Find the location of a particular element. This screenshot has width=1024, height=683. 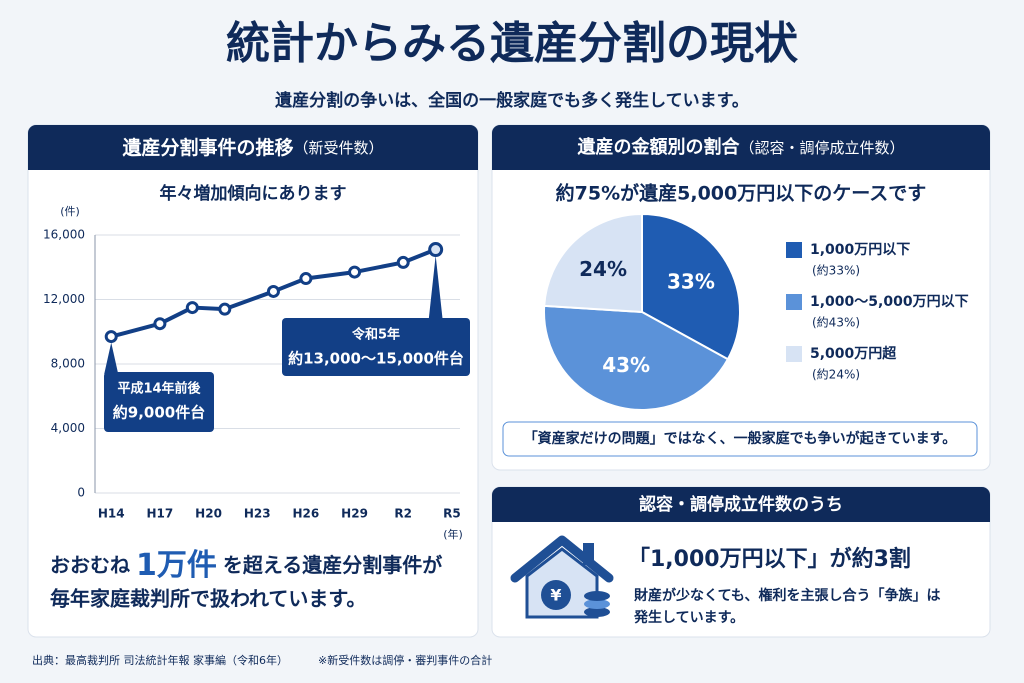

panel-title: 認容・調停成立件数のうち is located at coordinates (741, 504).